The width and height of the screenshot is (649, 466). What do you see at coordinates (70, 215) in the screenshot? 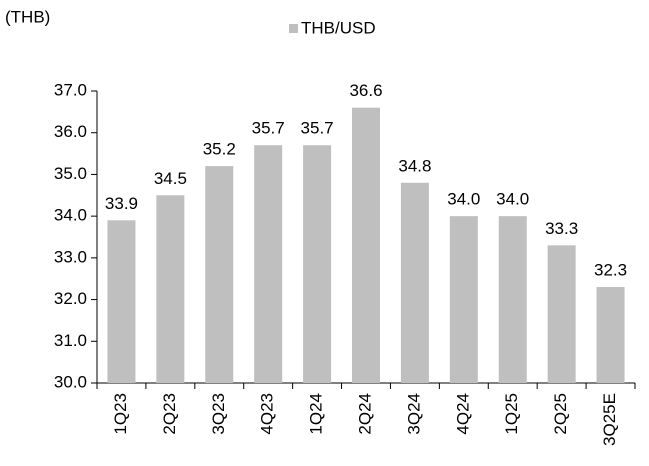
I see `y-tick-label: 34.0` at bounding box center [70, 215].